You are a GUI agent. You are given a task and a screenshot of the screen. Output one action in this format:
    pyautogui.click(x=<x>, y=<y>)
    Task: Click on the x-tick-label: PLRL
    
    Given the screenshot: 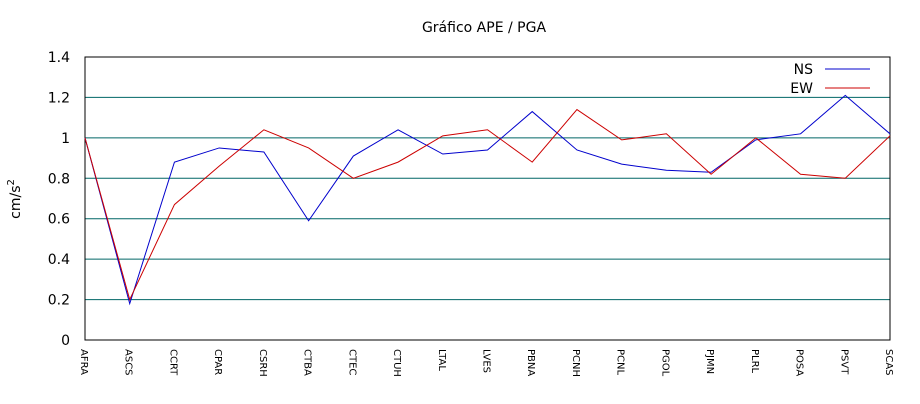 What is the action you would take?
    pyautogui.click(x=754, y=361)
    